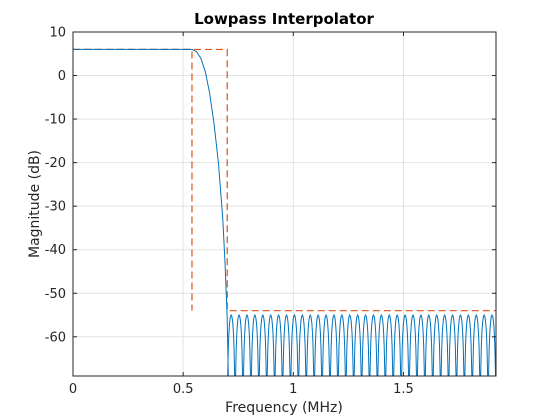  I want to click on y-tick-label: 0, so click(62, 76).